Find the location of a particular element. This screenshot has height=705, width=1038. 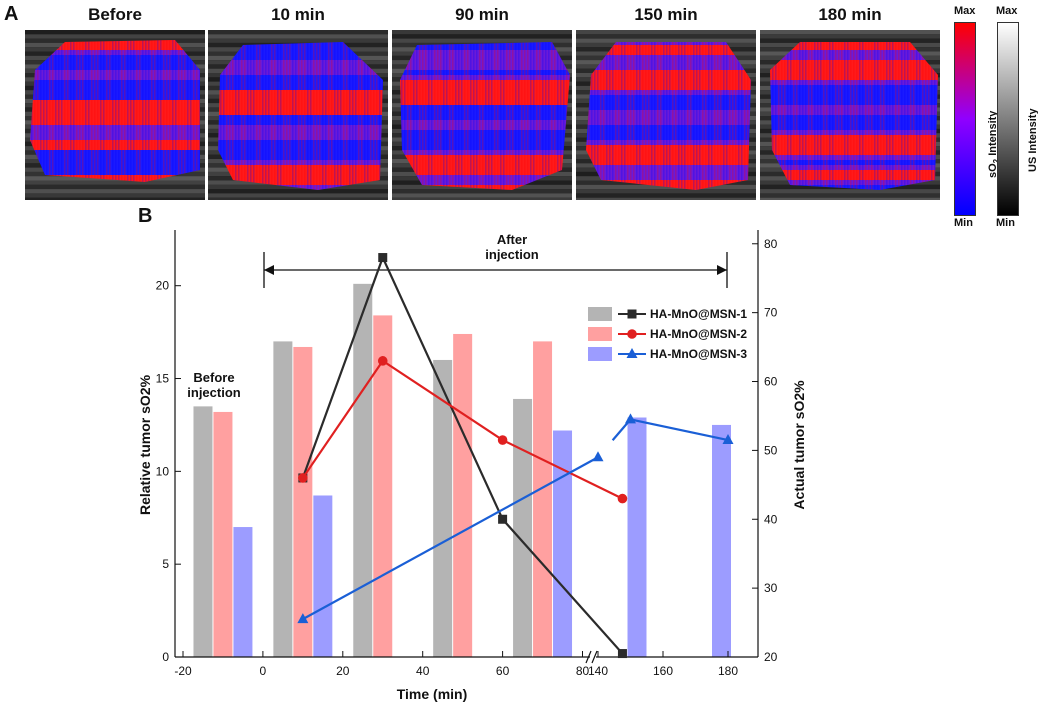

y-right-tick-label: 80 is located at coordinates (771, 244).